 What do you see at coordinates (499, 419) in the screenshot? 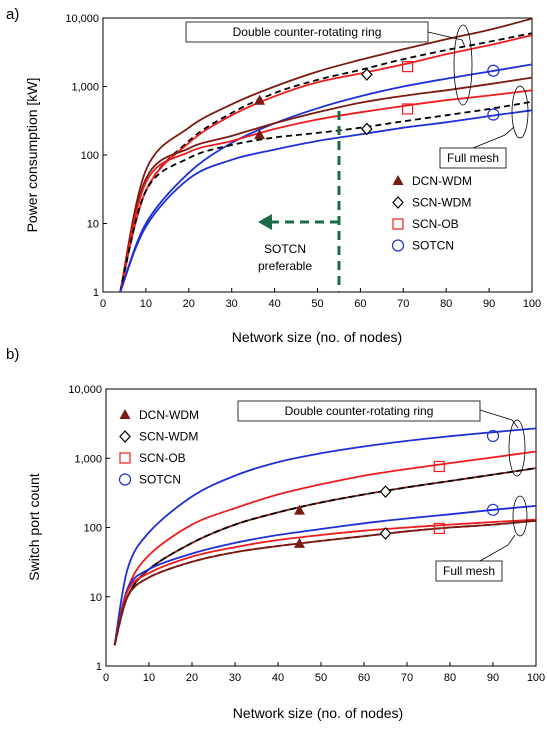
I see `ring-label-leader-b` at bounding box center [499, 419].